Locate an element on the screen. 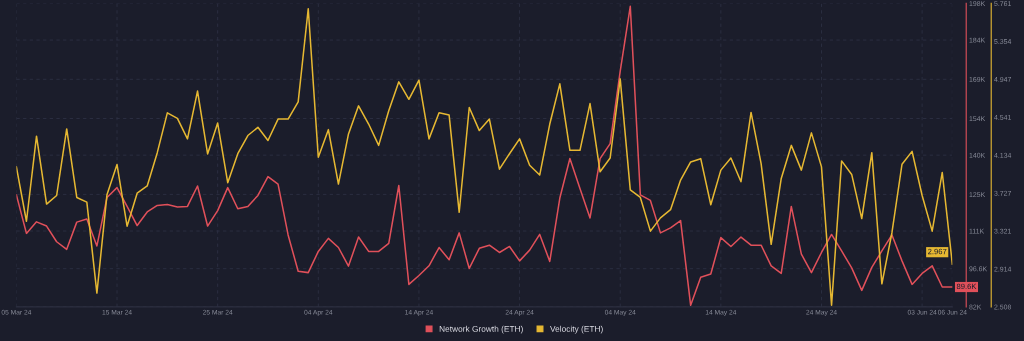  legend-label: Velocity (ETH) is located at coordinates (576, 329).